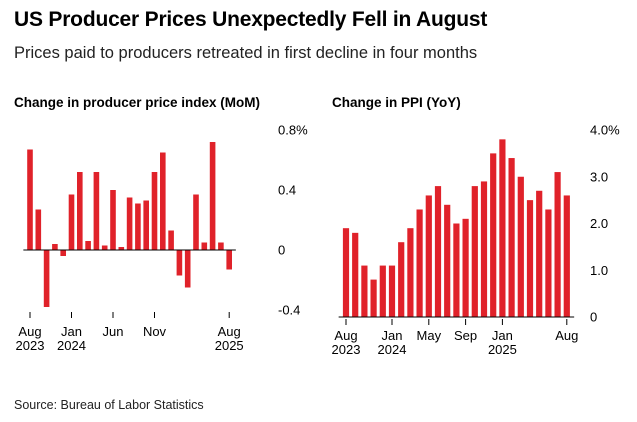  Describe the element at coordinates (229, 345) in the screenshot. I see `mom-x-tick-label: 2025` at that location.